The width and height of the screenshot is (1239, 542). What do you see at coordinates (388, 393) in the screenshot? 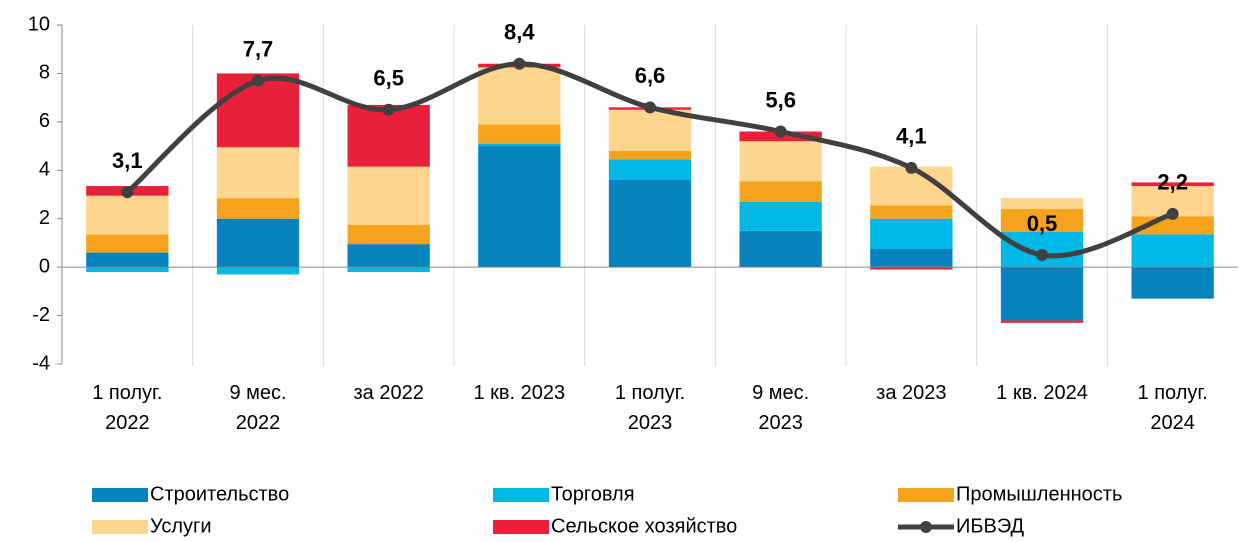
I see `x-tick-label: за 2022` at bounding box center [388, 393].